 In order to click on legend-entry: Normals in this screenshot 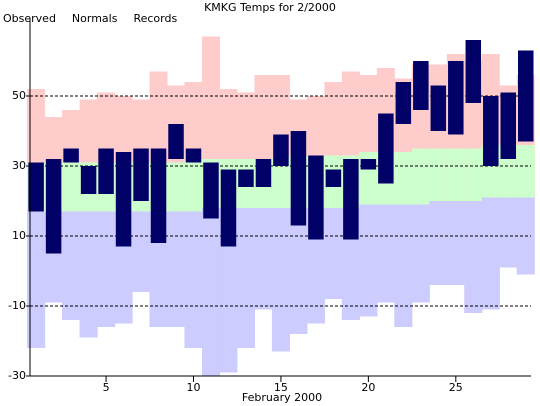, I will do `click(95, 18)`.